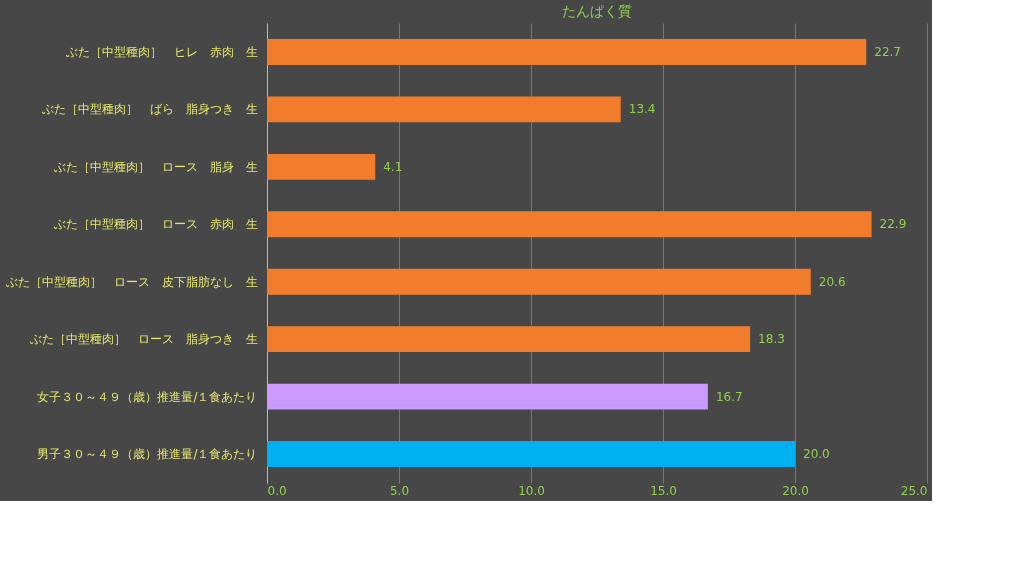  I want to click on x-tick-label: 0.0, so click(277, 490).